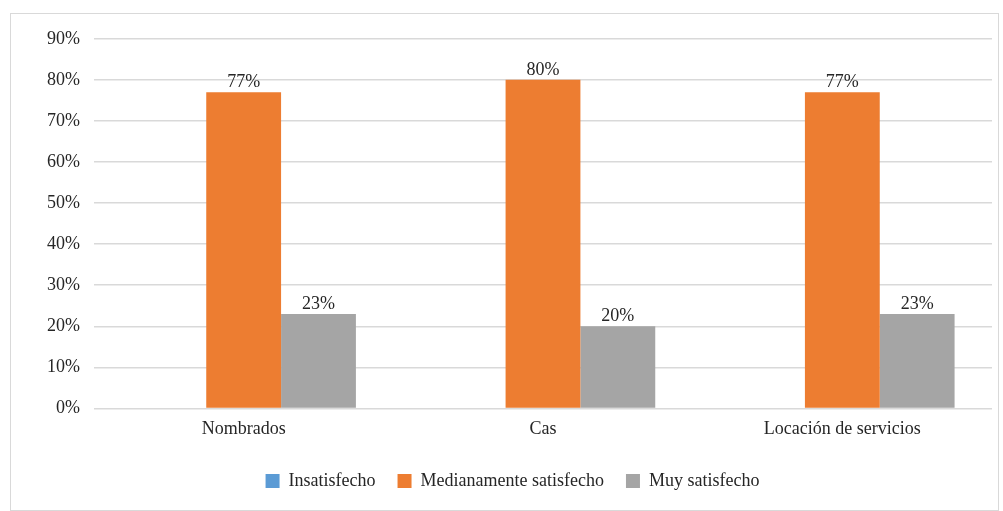 This screenshot has width=1003, height=511. Describe the element at coordinates (63, 37) in the screenshot. I see `y-tick-label: 90%` at that location.